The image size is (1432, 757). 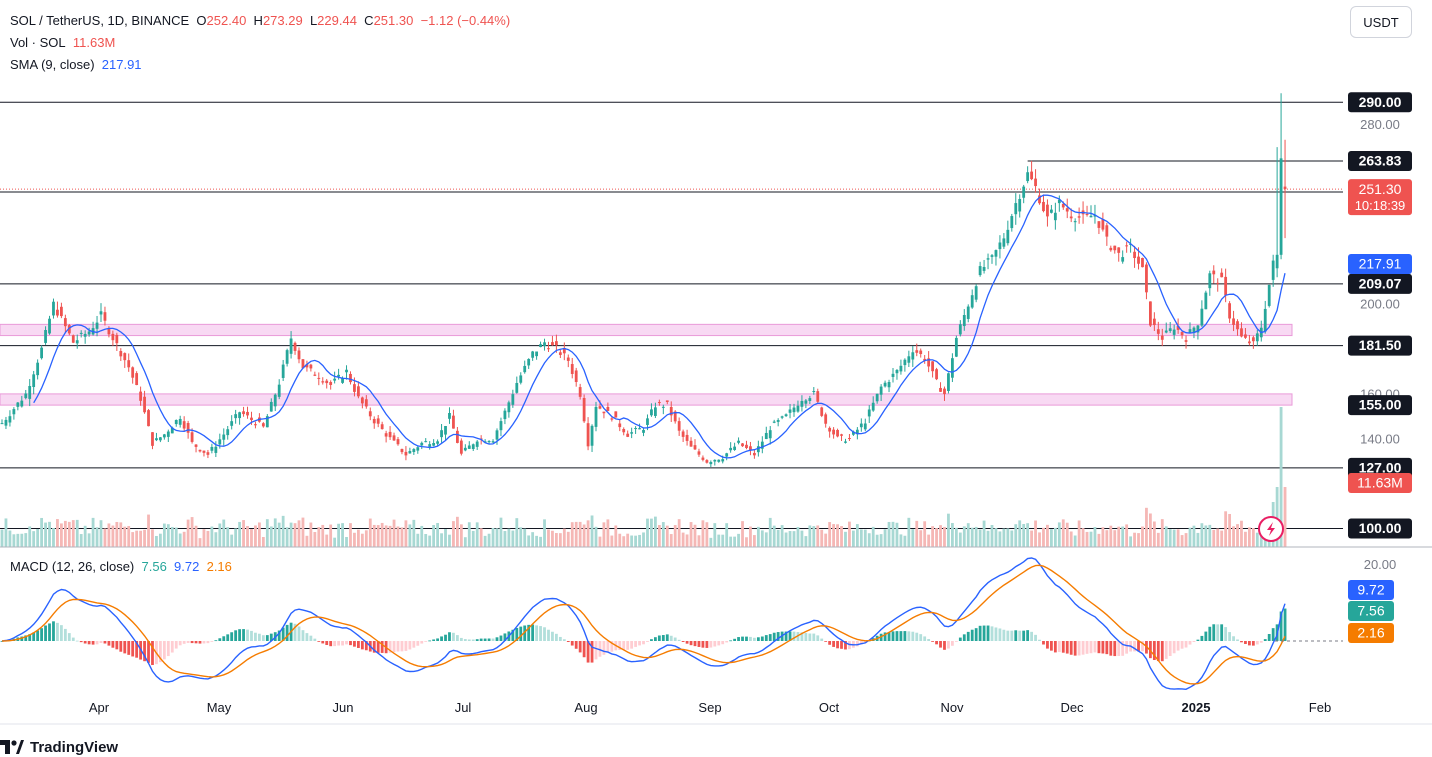 What do you see at coordinates (76, 64) in the screenshot?
I see `sma-legend: SMA (9, close) 217.91` at bounding box center [76, 64].